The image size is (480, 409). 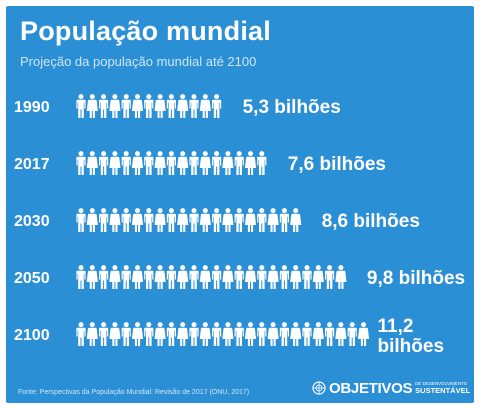 I want to click on chart-subtitle: Projeção da população mundial até 2100, so click(x=138, y=61).